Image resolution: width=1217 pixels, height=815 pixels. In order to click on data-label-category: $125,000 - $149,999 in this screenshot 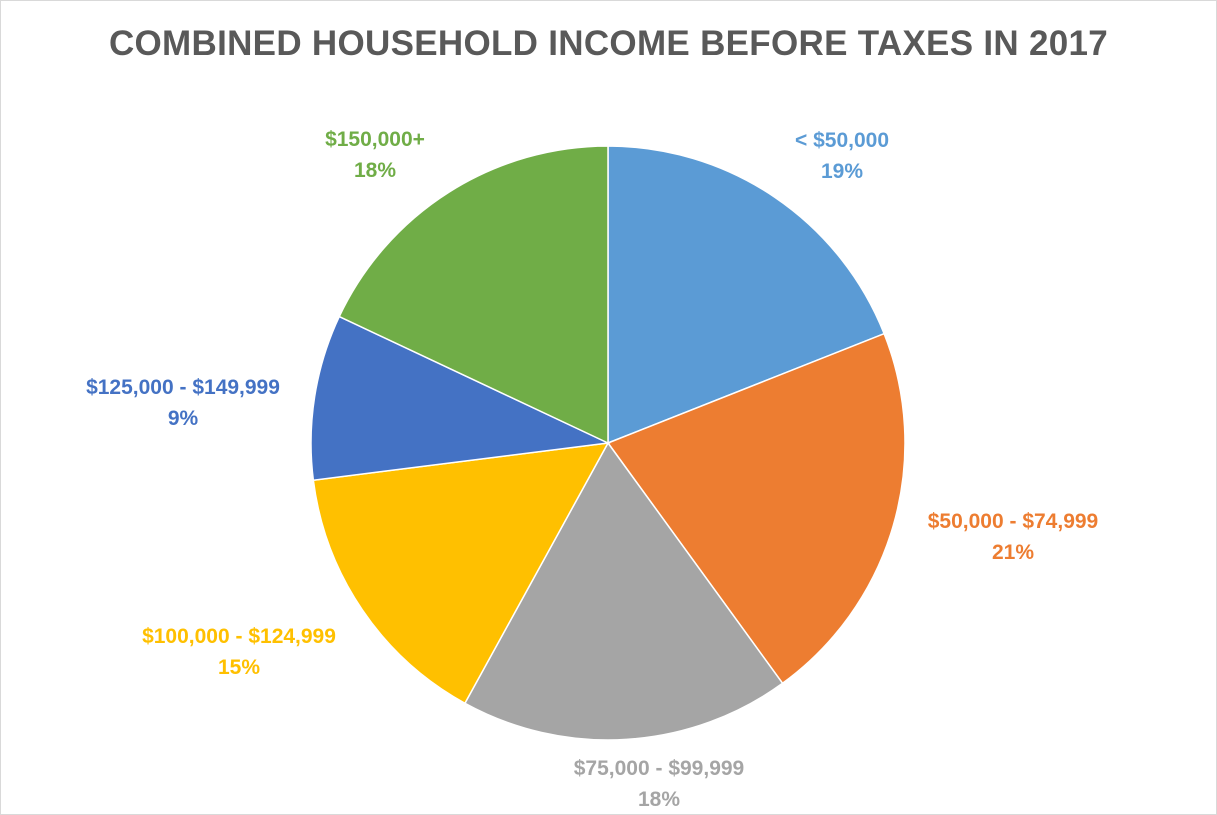, I will do `click(183, 387)`.